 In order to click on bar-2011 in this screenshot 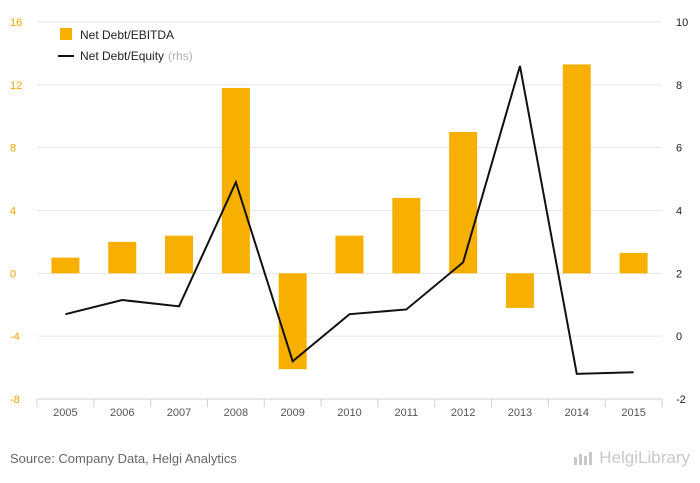, I will do `click(406, 235)`.